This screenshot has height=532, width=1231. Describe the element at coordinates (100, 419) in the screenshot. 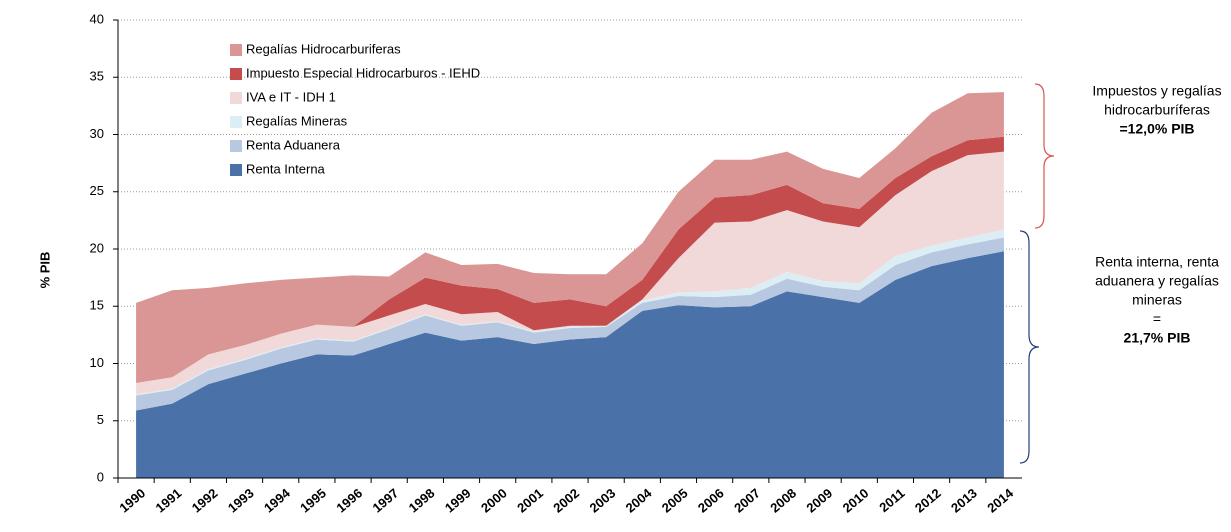

I see `y-tick-label: 5` at that location.